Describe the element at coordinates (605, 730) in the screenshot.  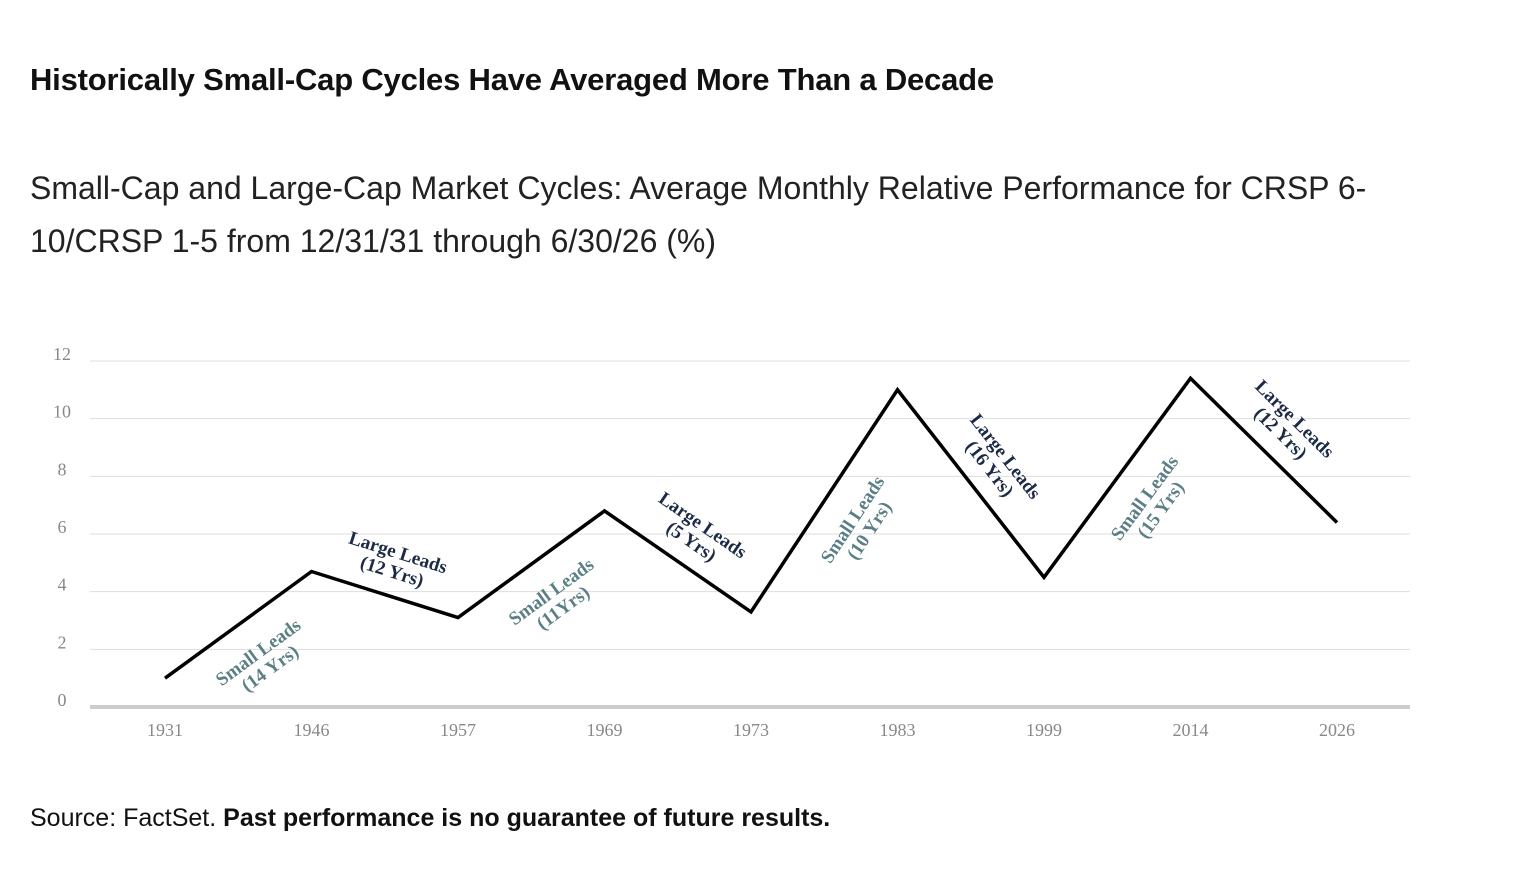
I see `x-tick-label: 1969` at that location.